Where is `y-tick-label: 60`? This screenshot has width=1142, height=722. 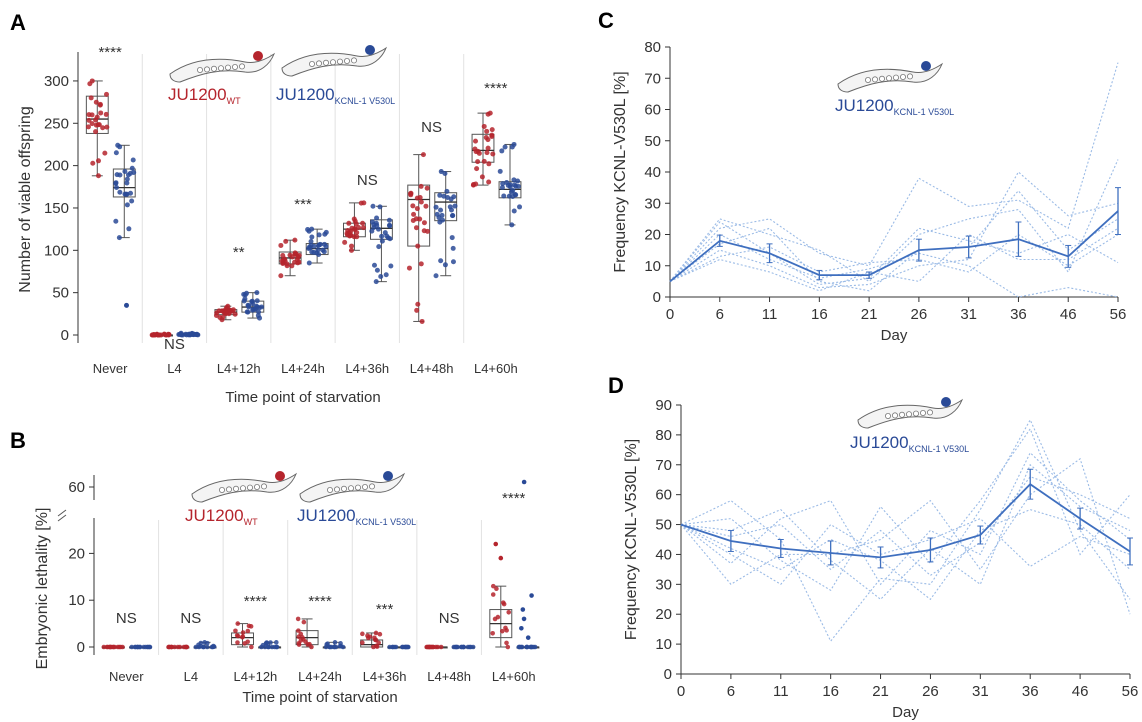 y-tick-label: 60 is located at coordinates (76, 487).